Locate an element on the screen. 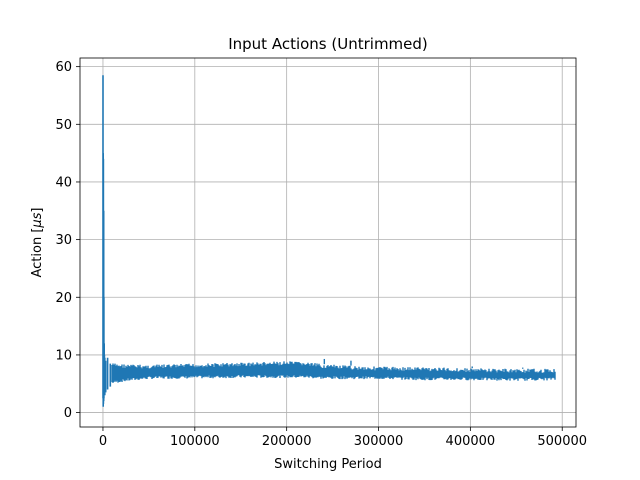  y-tick-label: 20 is located at coordinates (63, 298).